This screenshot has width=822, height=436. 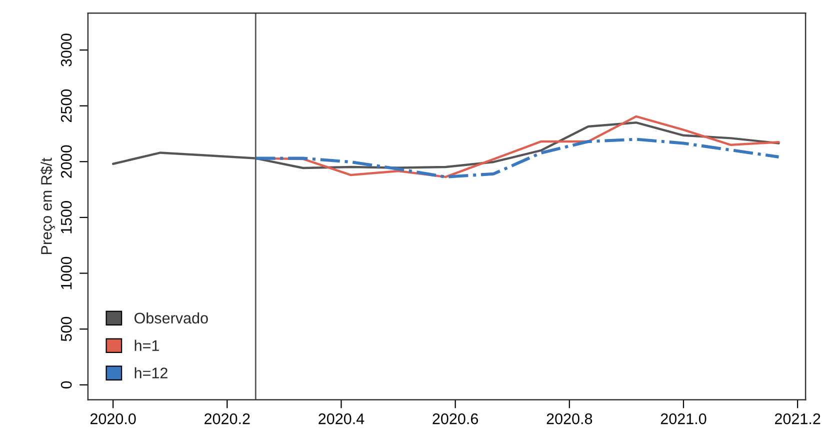 What do you see at coordinates (341, 418) in the screenshot?
I see `x-tick-label: 2020.4` at bounding box center [341, 418].